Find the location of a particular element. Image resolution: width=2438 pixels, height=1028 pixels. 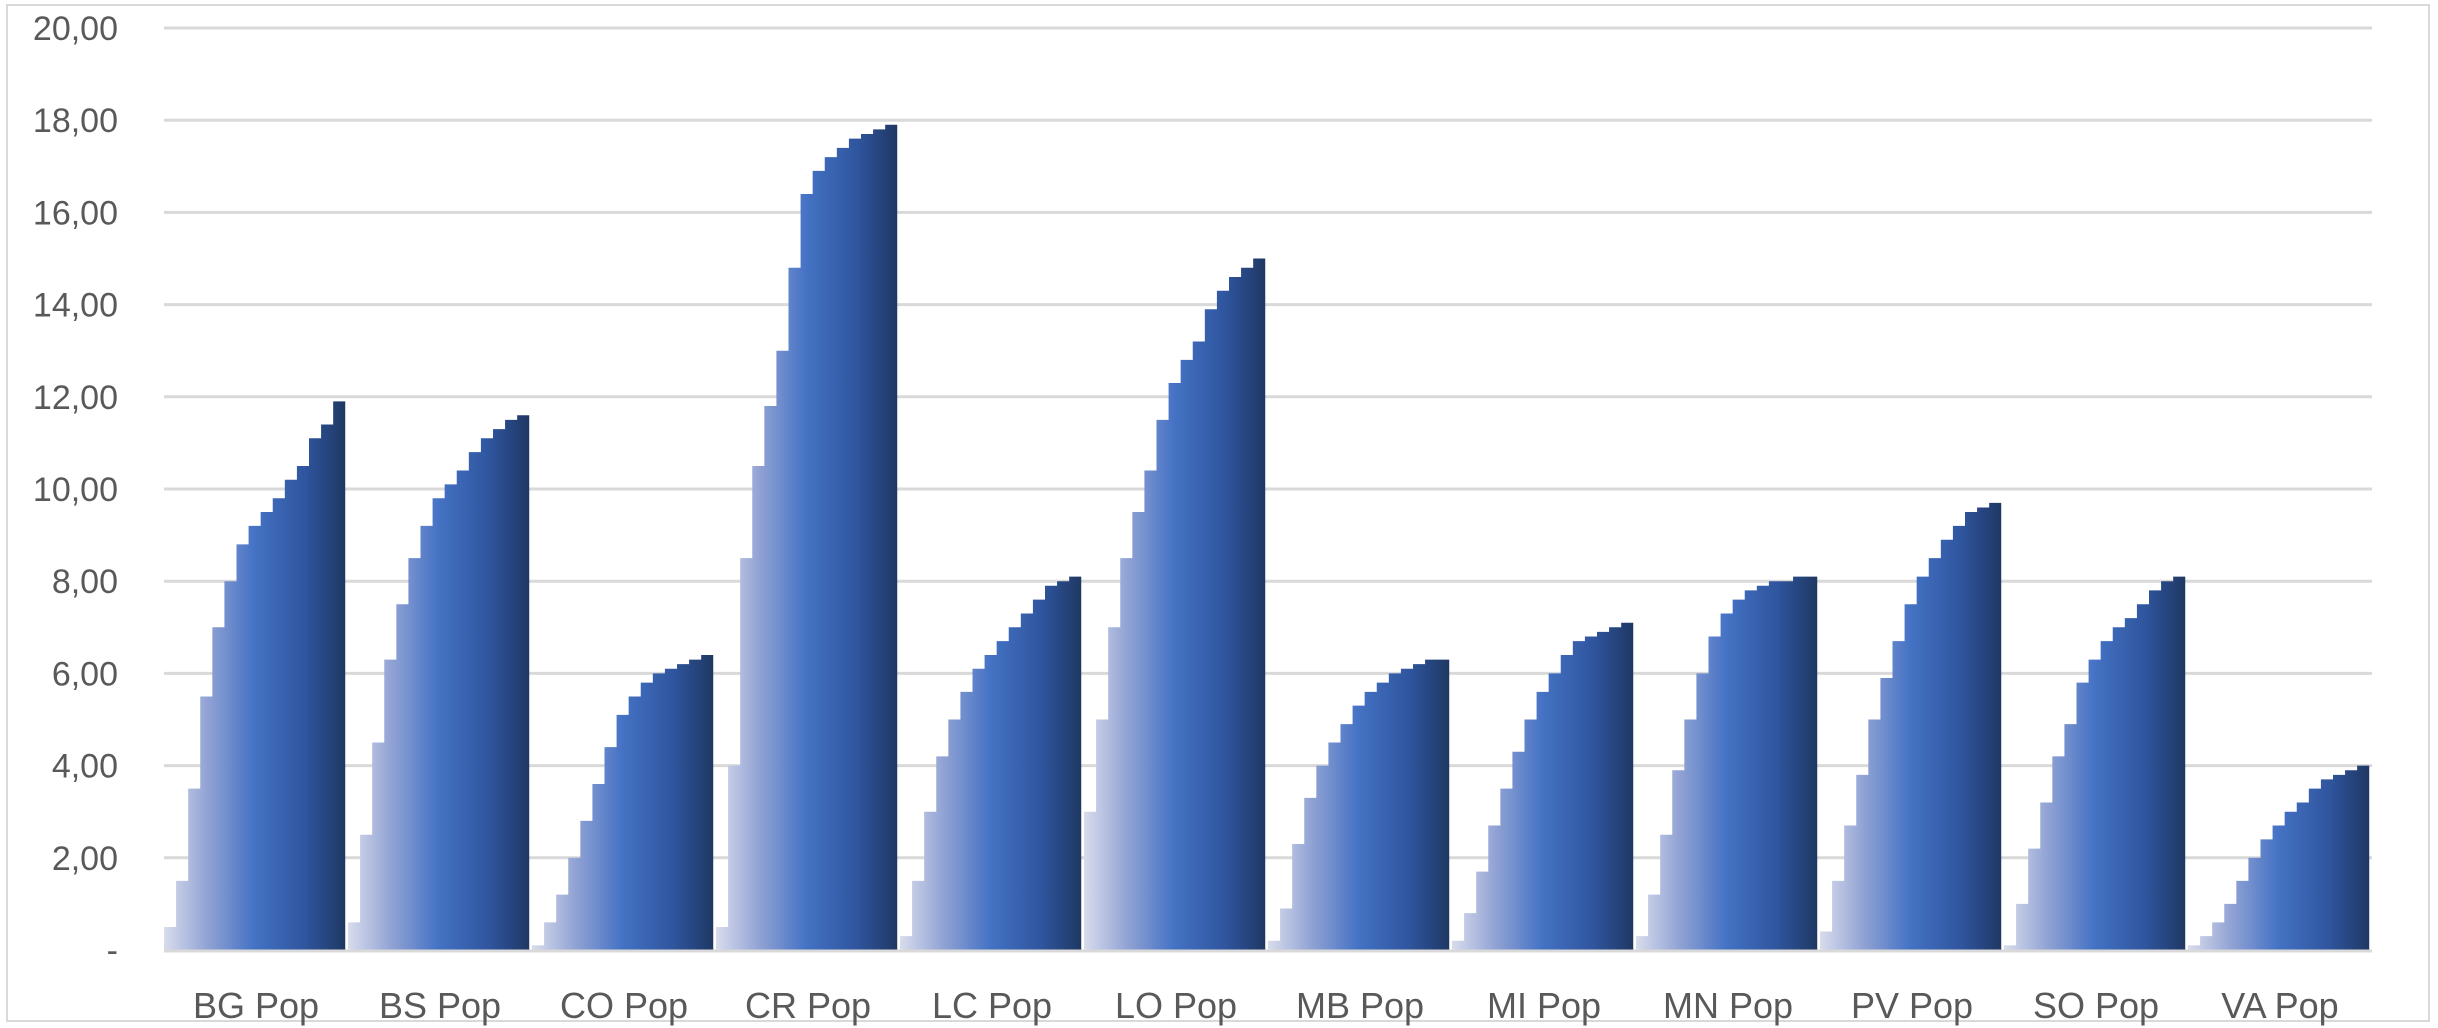

x-category-label: MB Pop is located at coordinates (1360, 1005).